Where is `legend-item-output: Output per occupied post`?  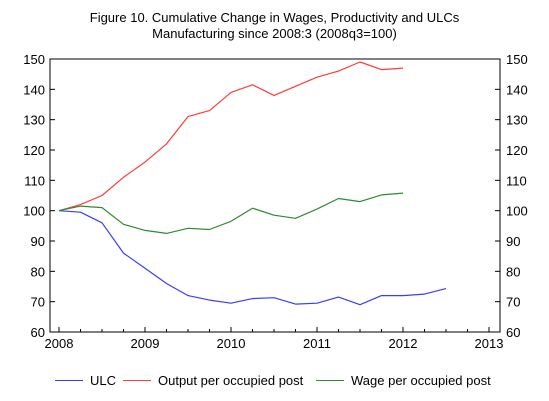 legend-item-output: Output per occupied post is located at coordinates (213, 381).